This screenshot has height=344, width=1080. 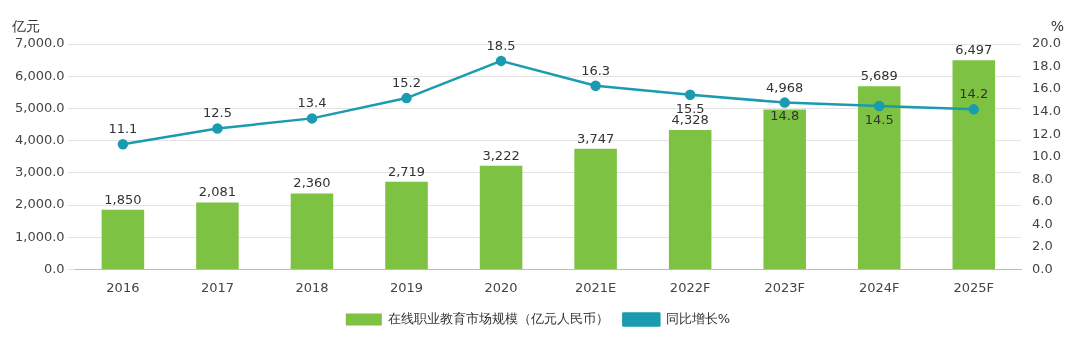 What do you see at coordinates (595, 287) in the screenshot?
I see `x-tick-label: 2021E` at bounding box center [595, 287].